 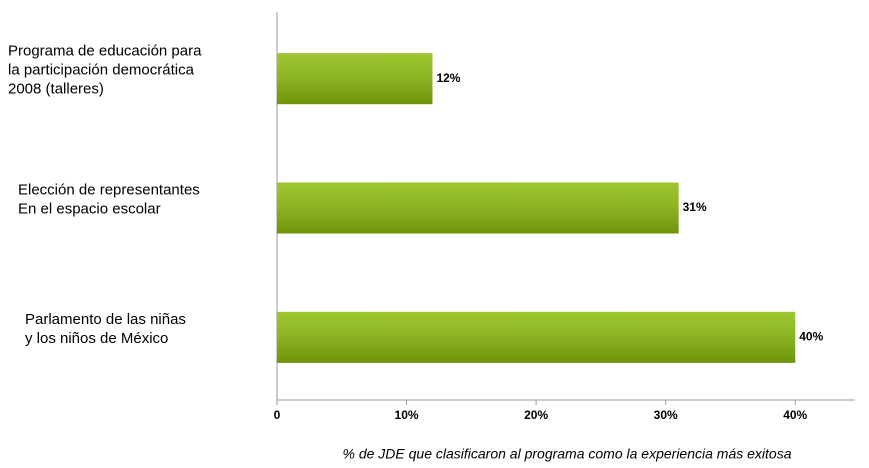 What do you see at coordinates (101, 70) in the screenshot?
I see `category-label-line: la participación democrática` at bounding box center [101, 70].